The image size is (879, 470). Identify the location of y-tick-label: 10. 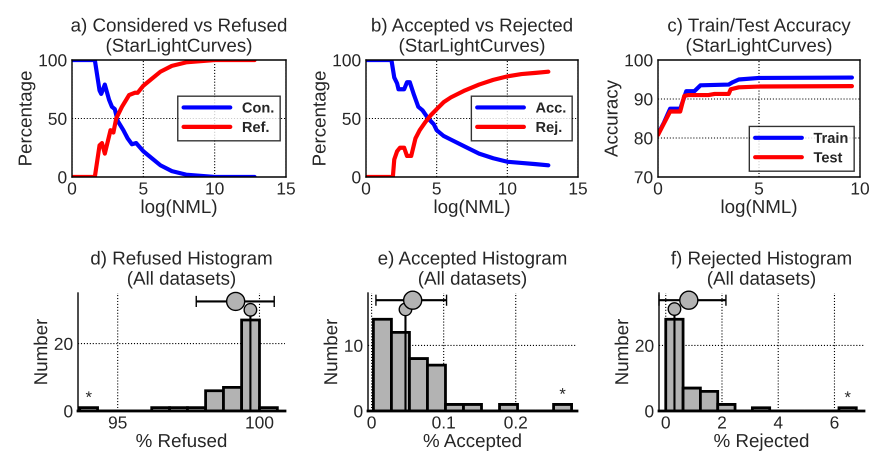
(353, 346).